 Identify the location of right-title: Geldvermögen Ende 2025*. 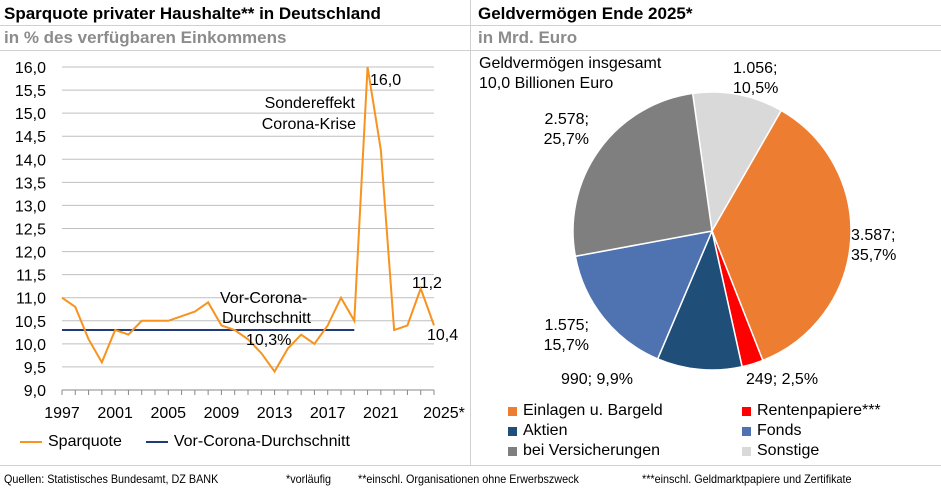
(585, 13).